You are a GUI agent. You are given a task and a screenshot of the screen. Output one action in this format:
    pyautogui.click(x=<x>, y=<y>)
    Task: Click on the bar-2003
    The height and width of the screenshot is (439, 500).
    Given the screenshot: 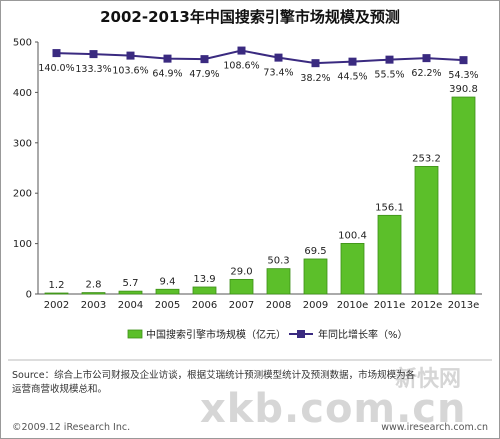 What is the action you would take?
    pyautogui.click(x=93, y=293)
    